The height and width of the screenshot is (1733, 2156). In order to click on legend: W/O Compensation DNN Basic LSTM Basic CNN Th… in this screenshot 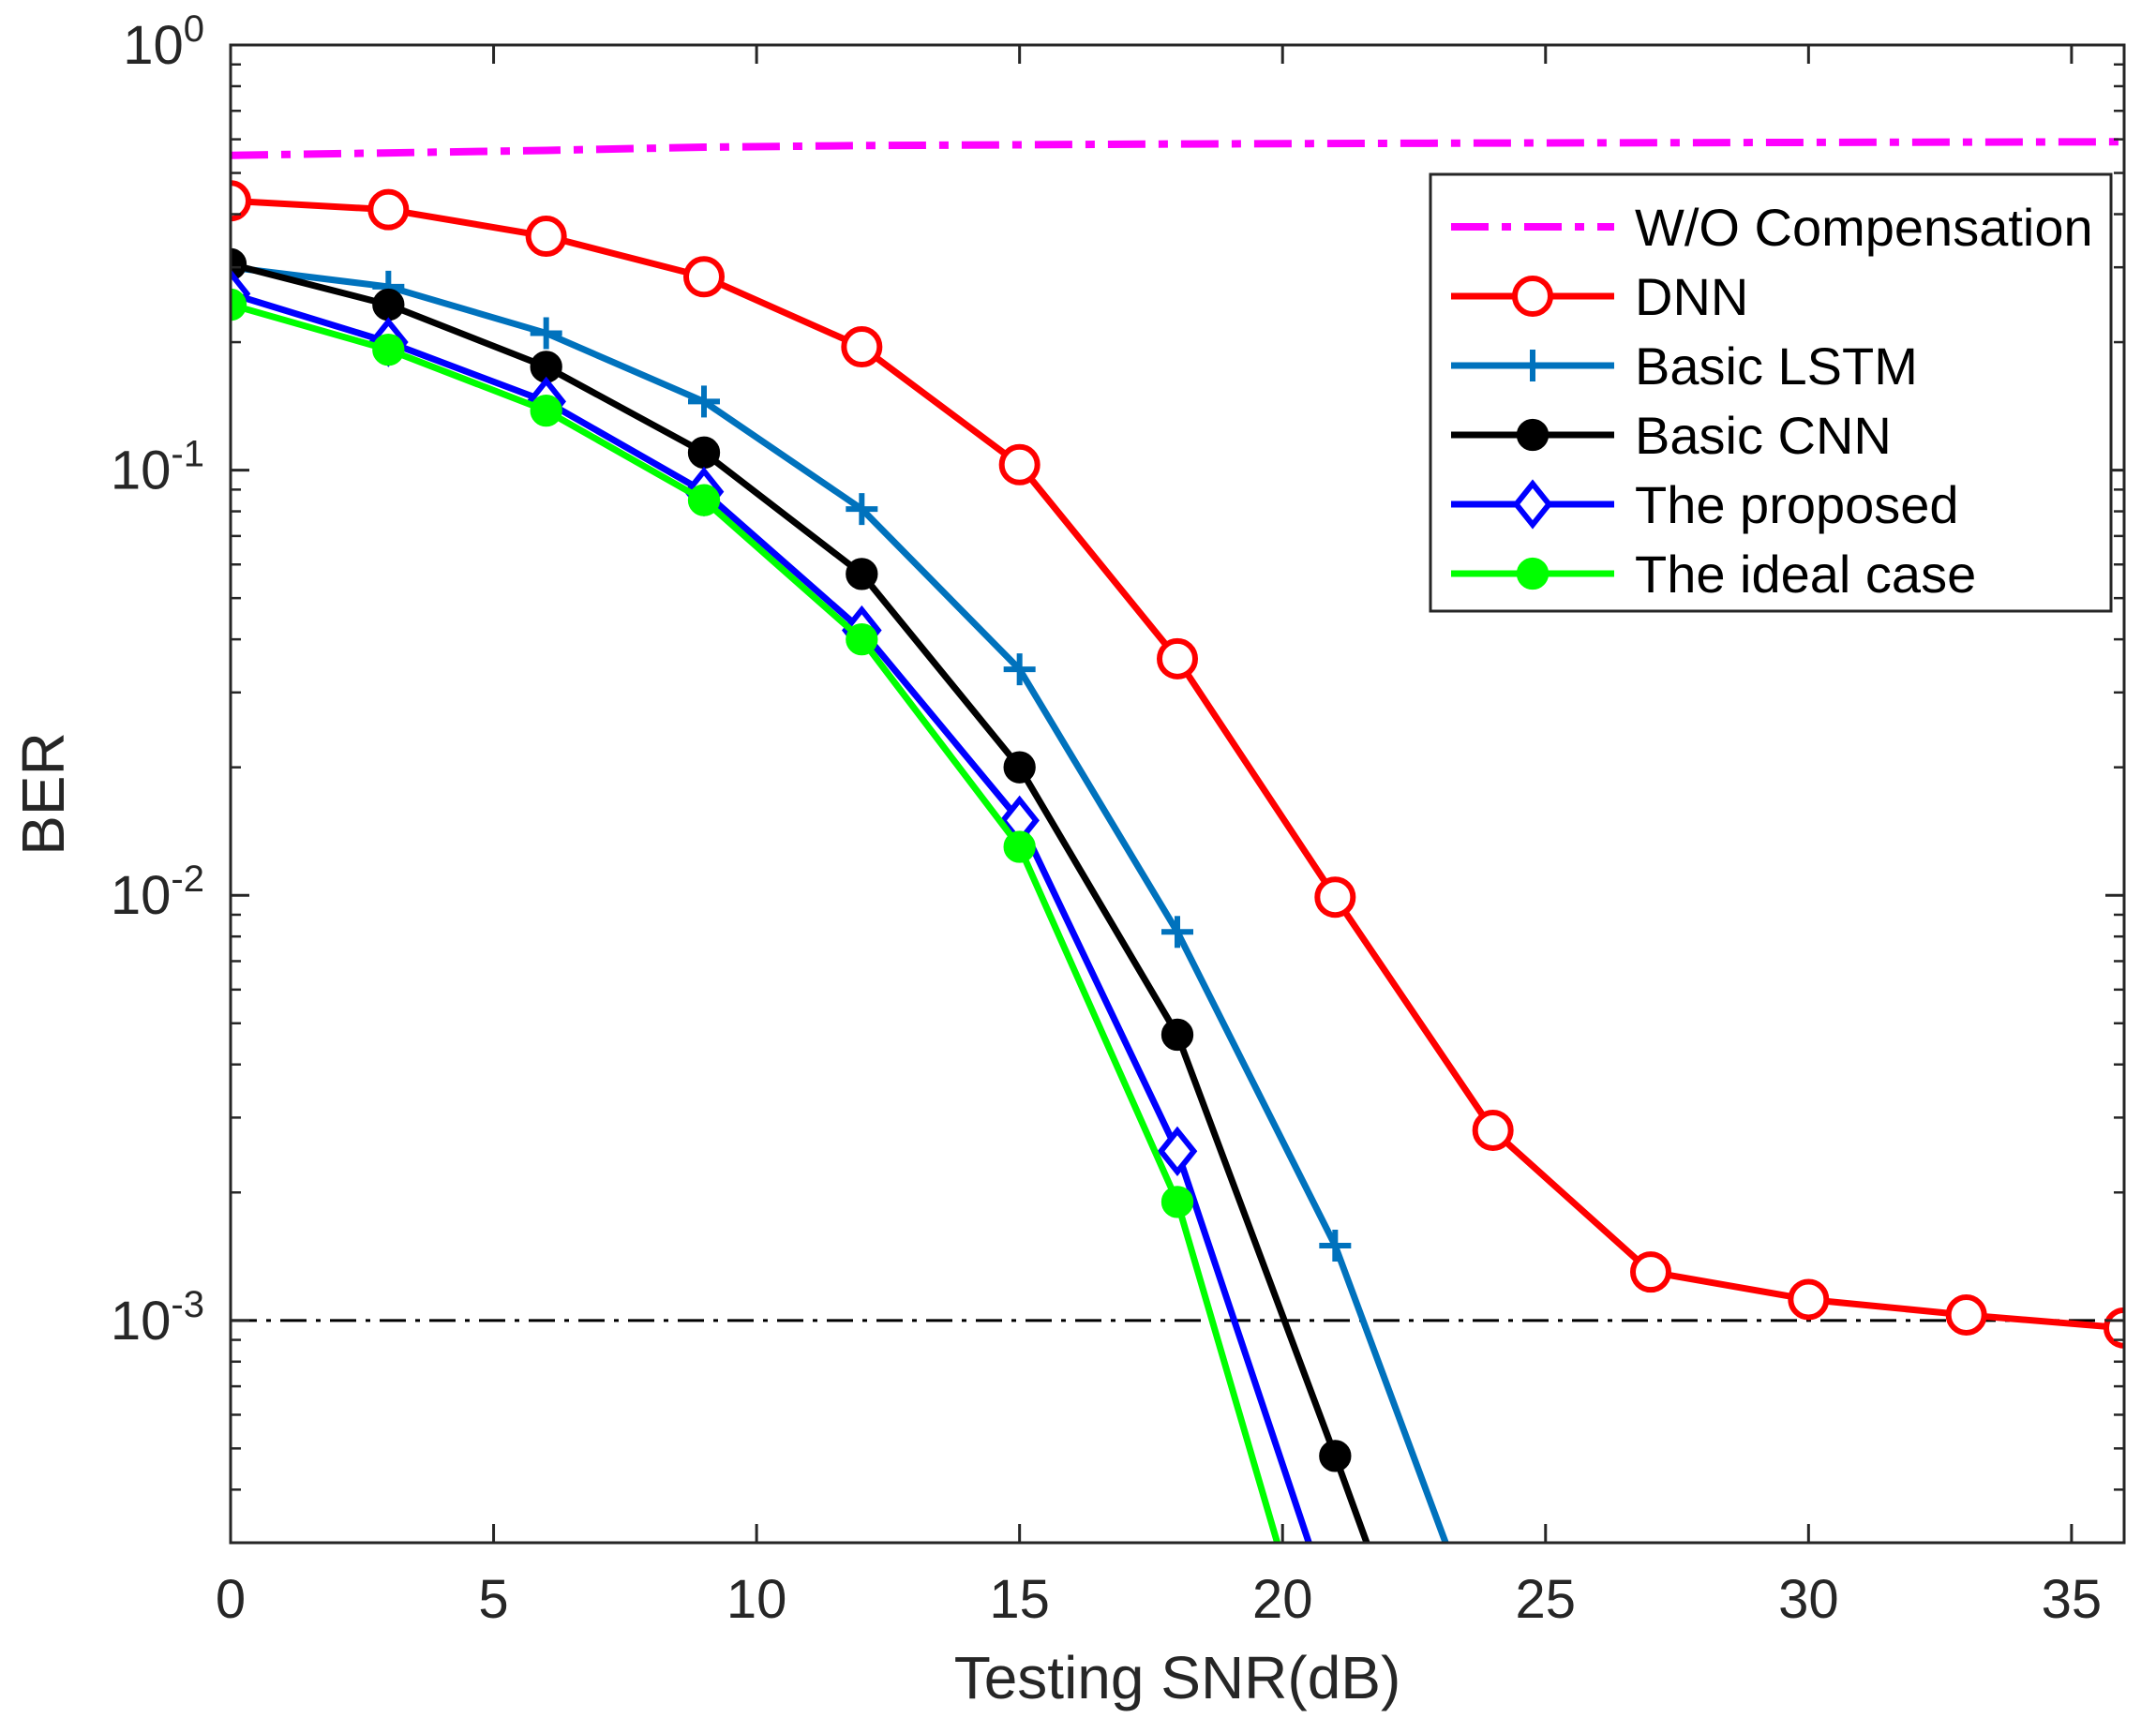, I will do `click(1771, 392)`.